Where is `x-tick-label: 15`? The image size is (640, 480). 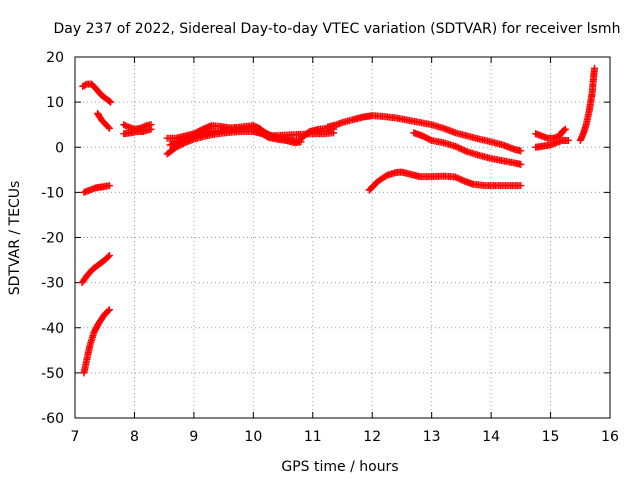 x-tick-label: 15 is located at coordinates (551, 437).